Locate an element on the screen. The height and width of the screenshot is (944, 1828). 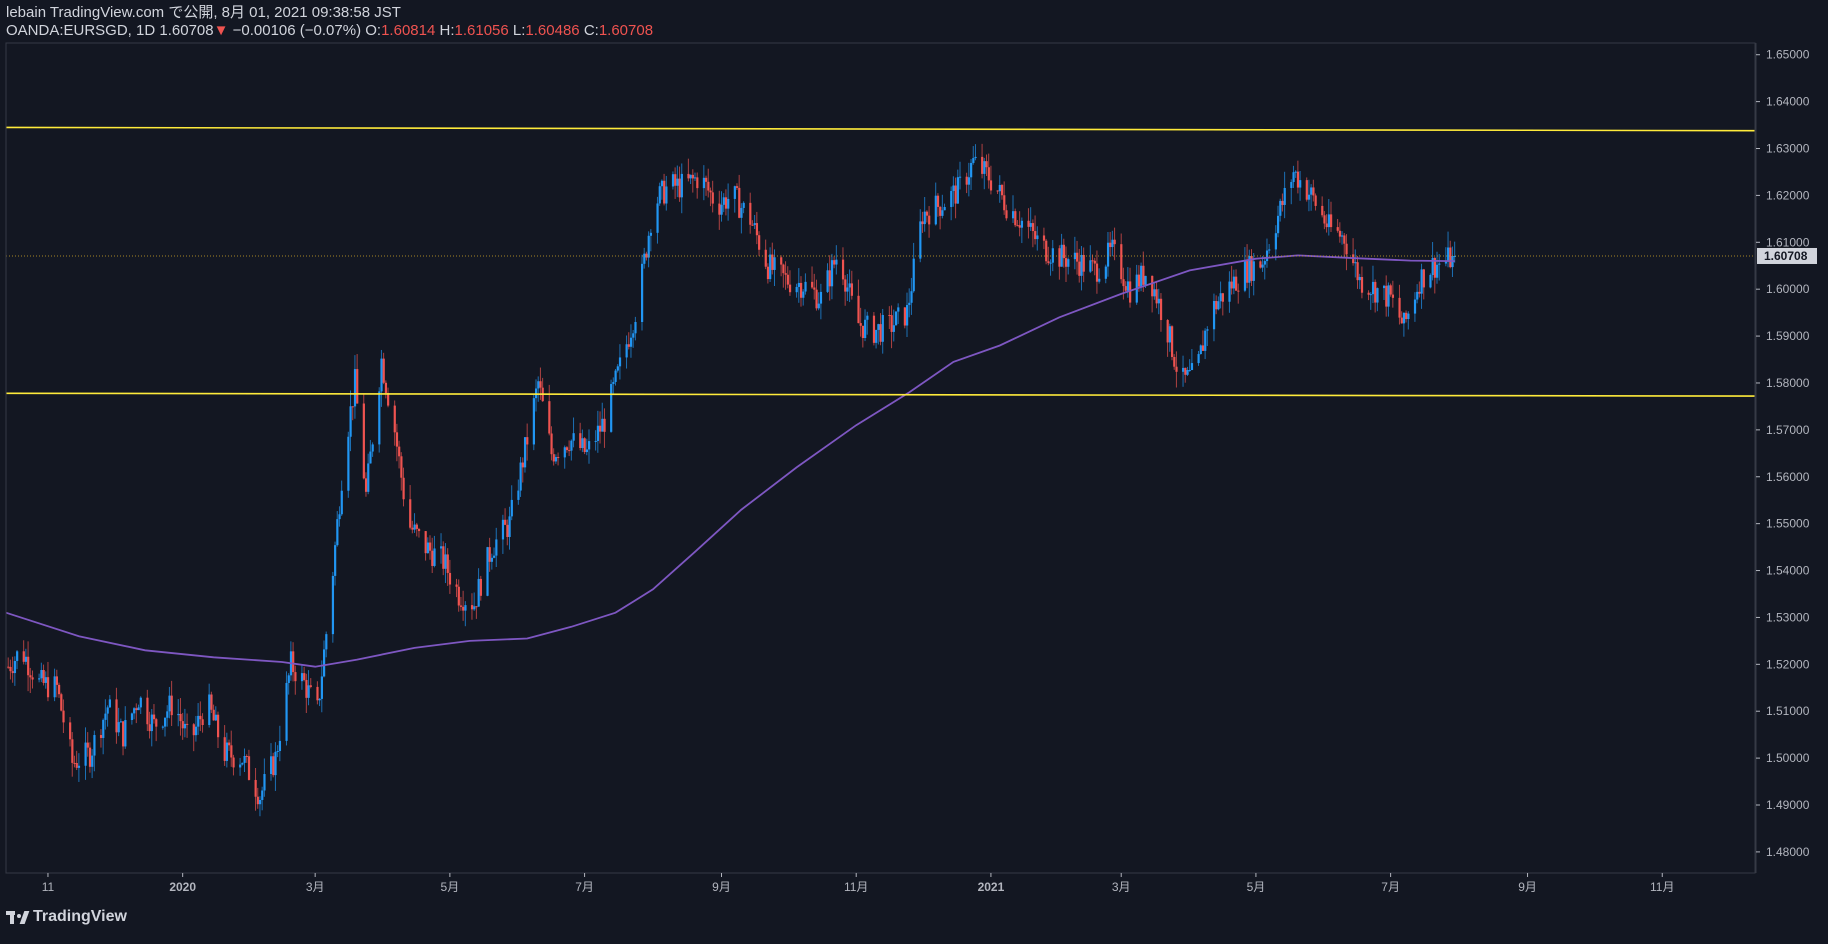
tradingview-logo: TradingView is located at coordinates (66, 917).